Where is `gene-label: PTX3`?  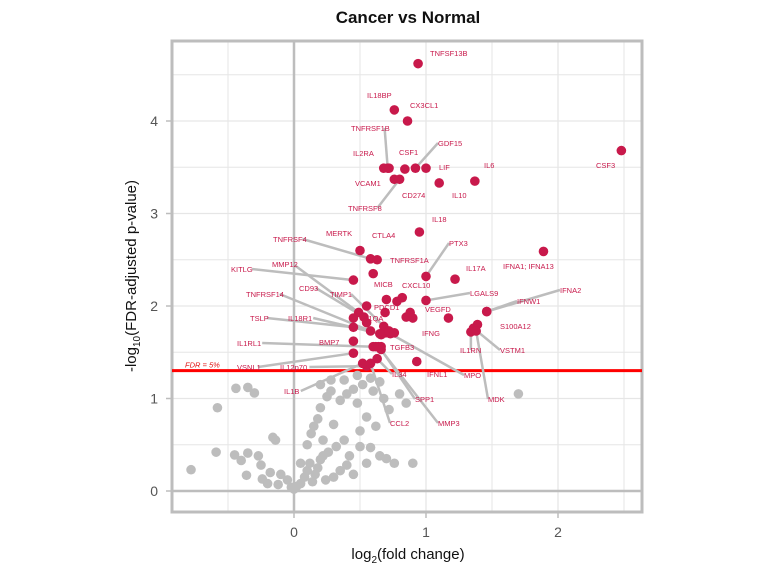
gene-label: PTX3 is located at coordinates (458, 243).